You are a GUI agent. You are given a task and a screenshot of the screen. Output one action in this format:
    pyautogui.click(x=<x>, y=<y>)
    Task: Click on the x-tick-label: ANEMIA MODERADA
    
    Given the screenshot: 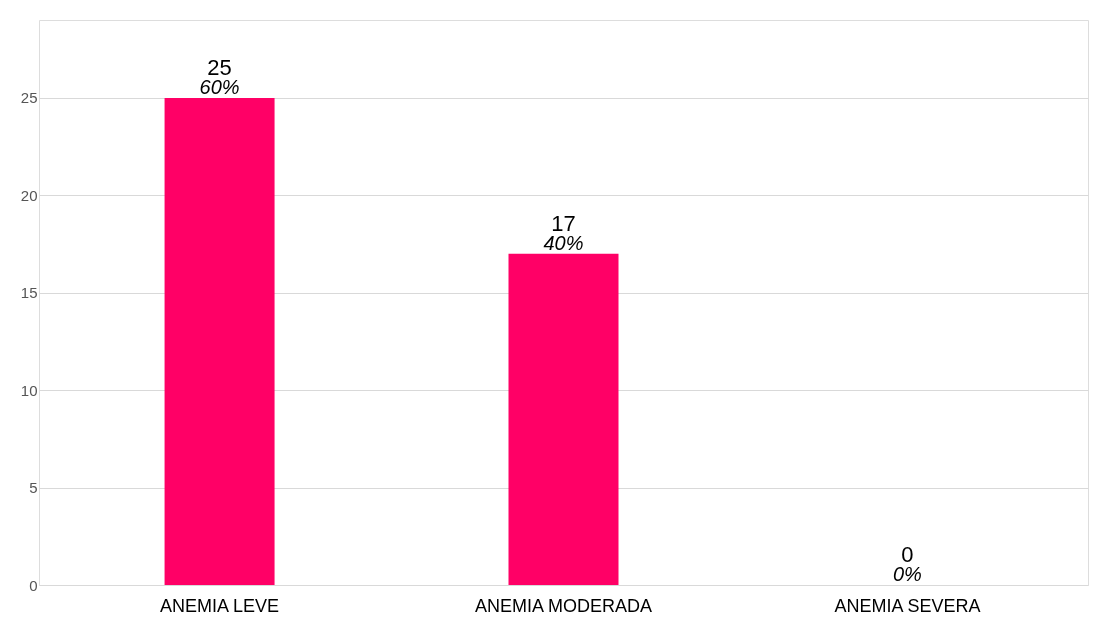 What is the action you would take?
    pyautogui.click(x=563, y=605)
    